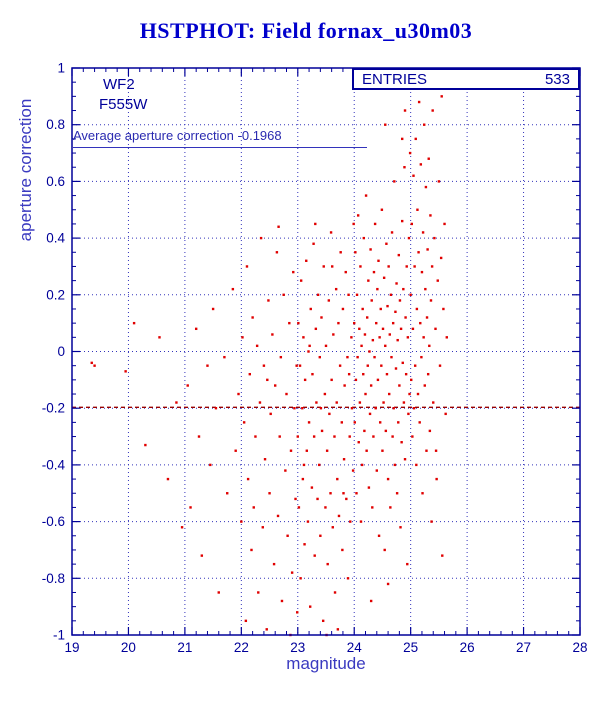  I want to click on svg-text: 21, so click(184, 647).